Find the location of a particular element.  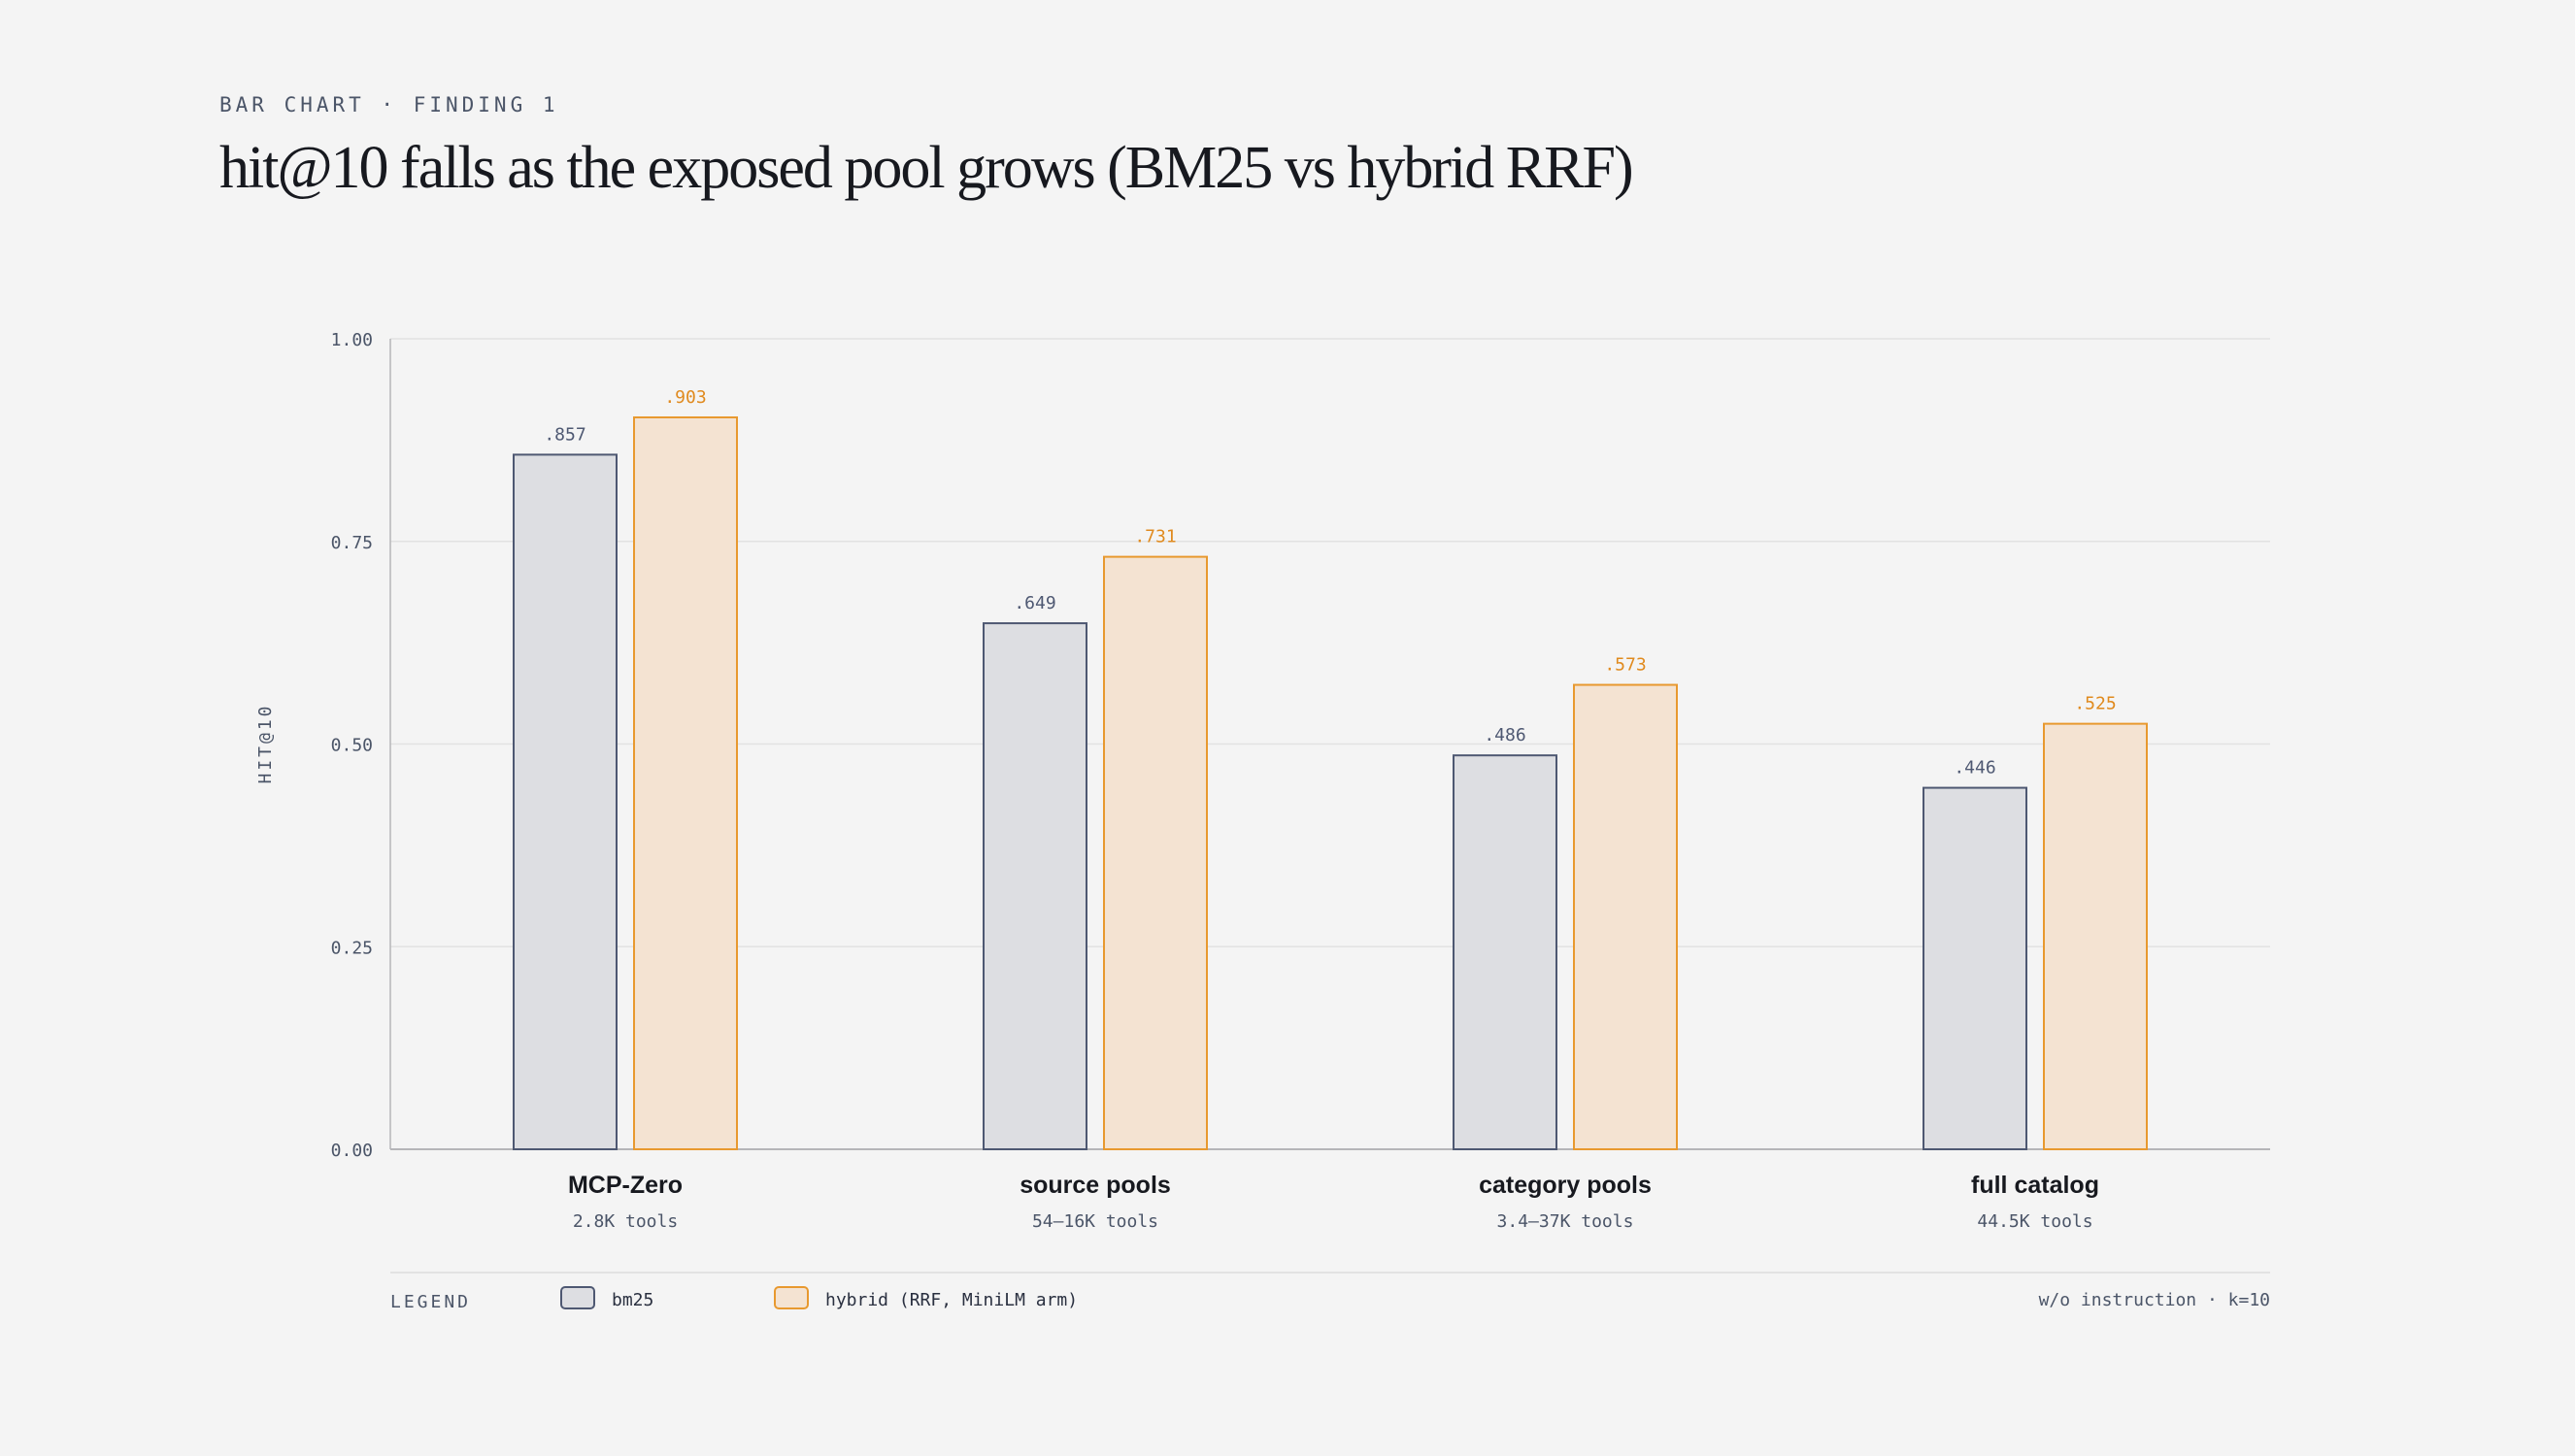

legend-swatch-hybrid is located at coordinates (791, 1297).